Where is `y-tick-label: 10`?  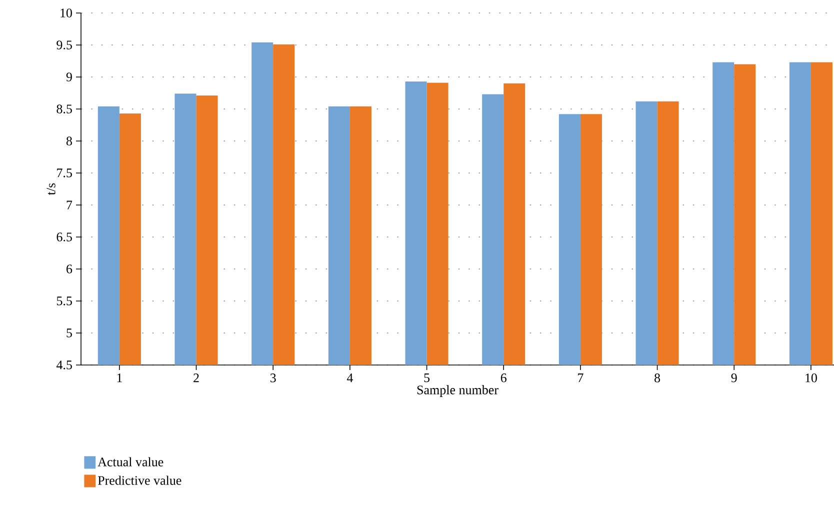 y-tick-label: 10 is located at coordinates (66, 13).